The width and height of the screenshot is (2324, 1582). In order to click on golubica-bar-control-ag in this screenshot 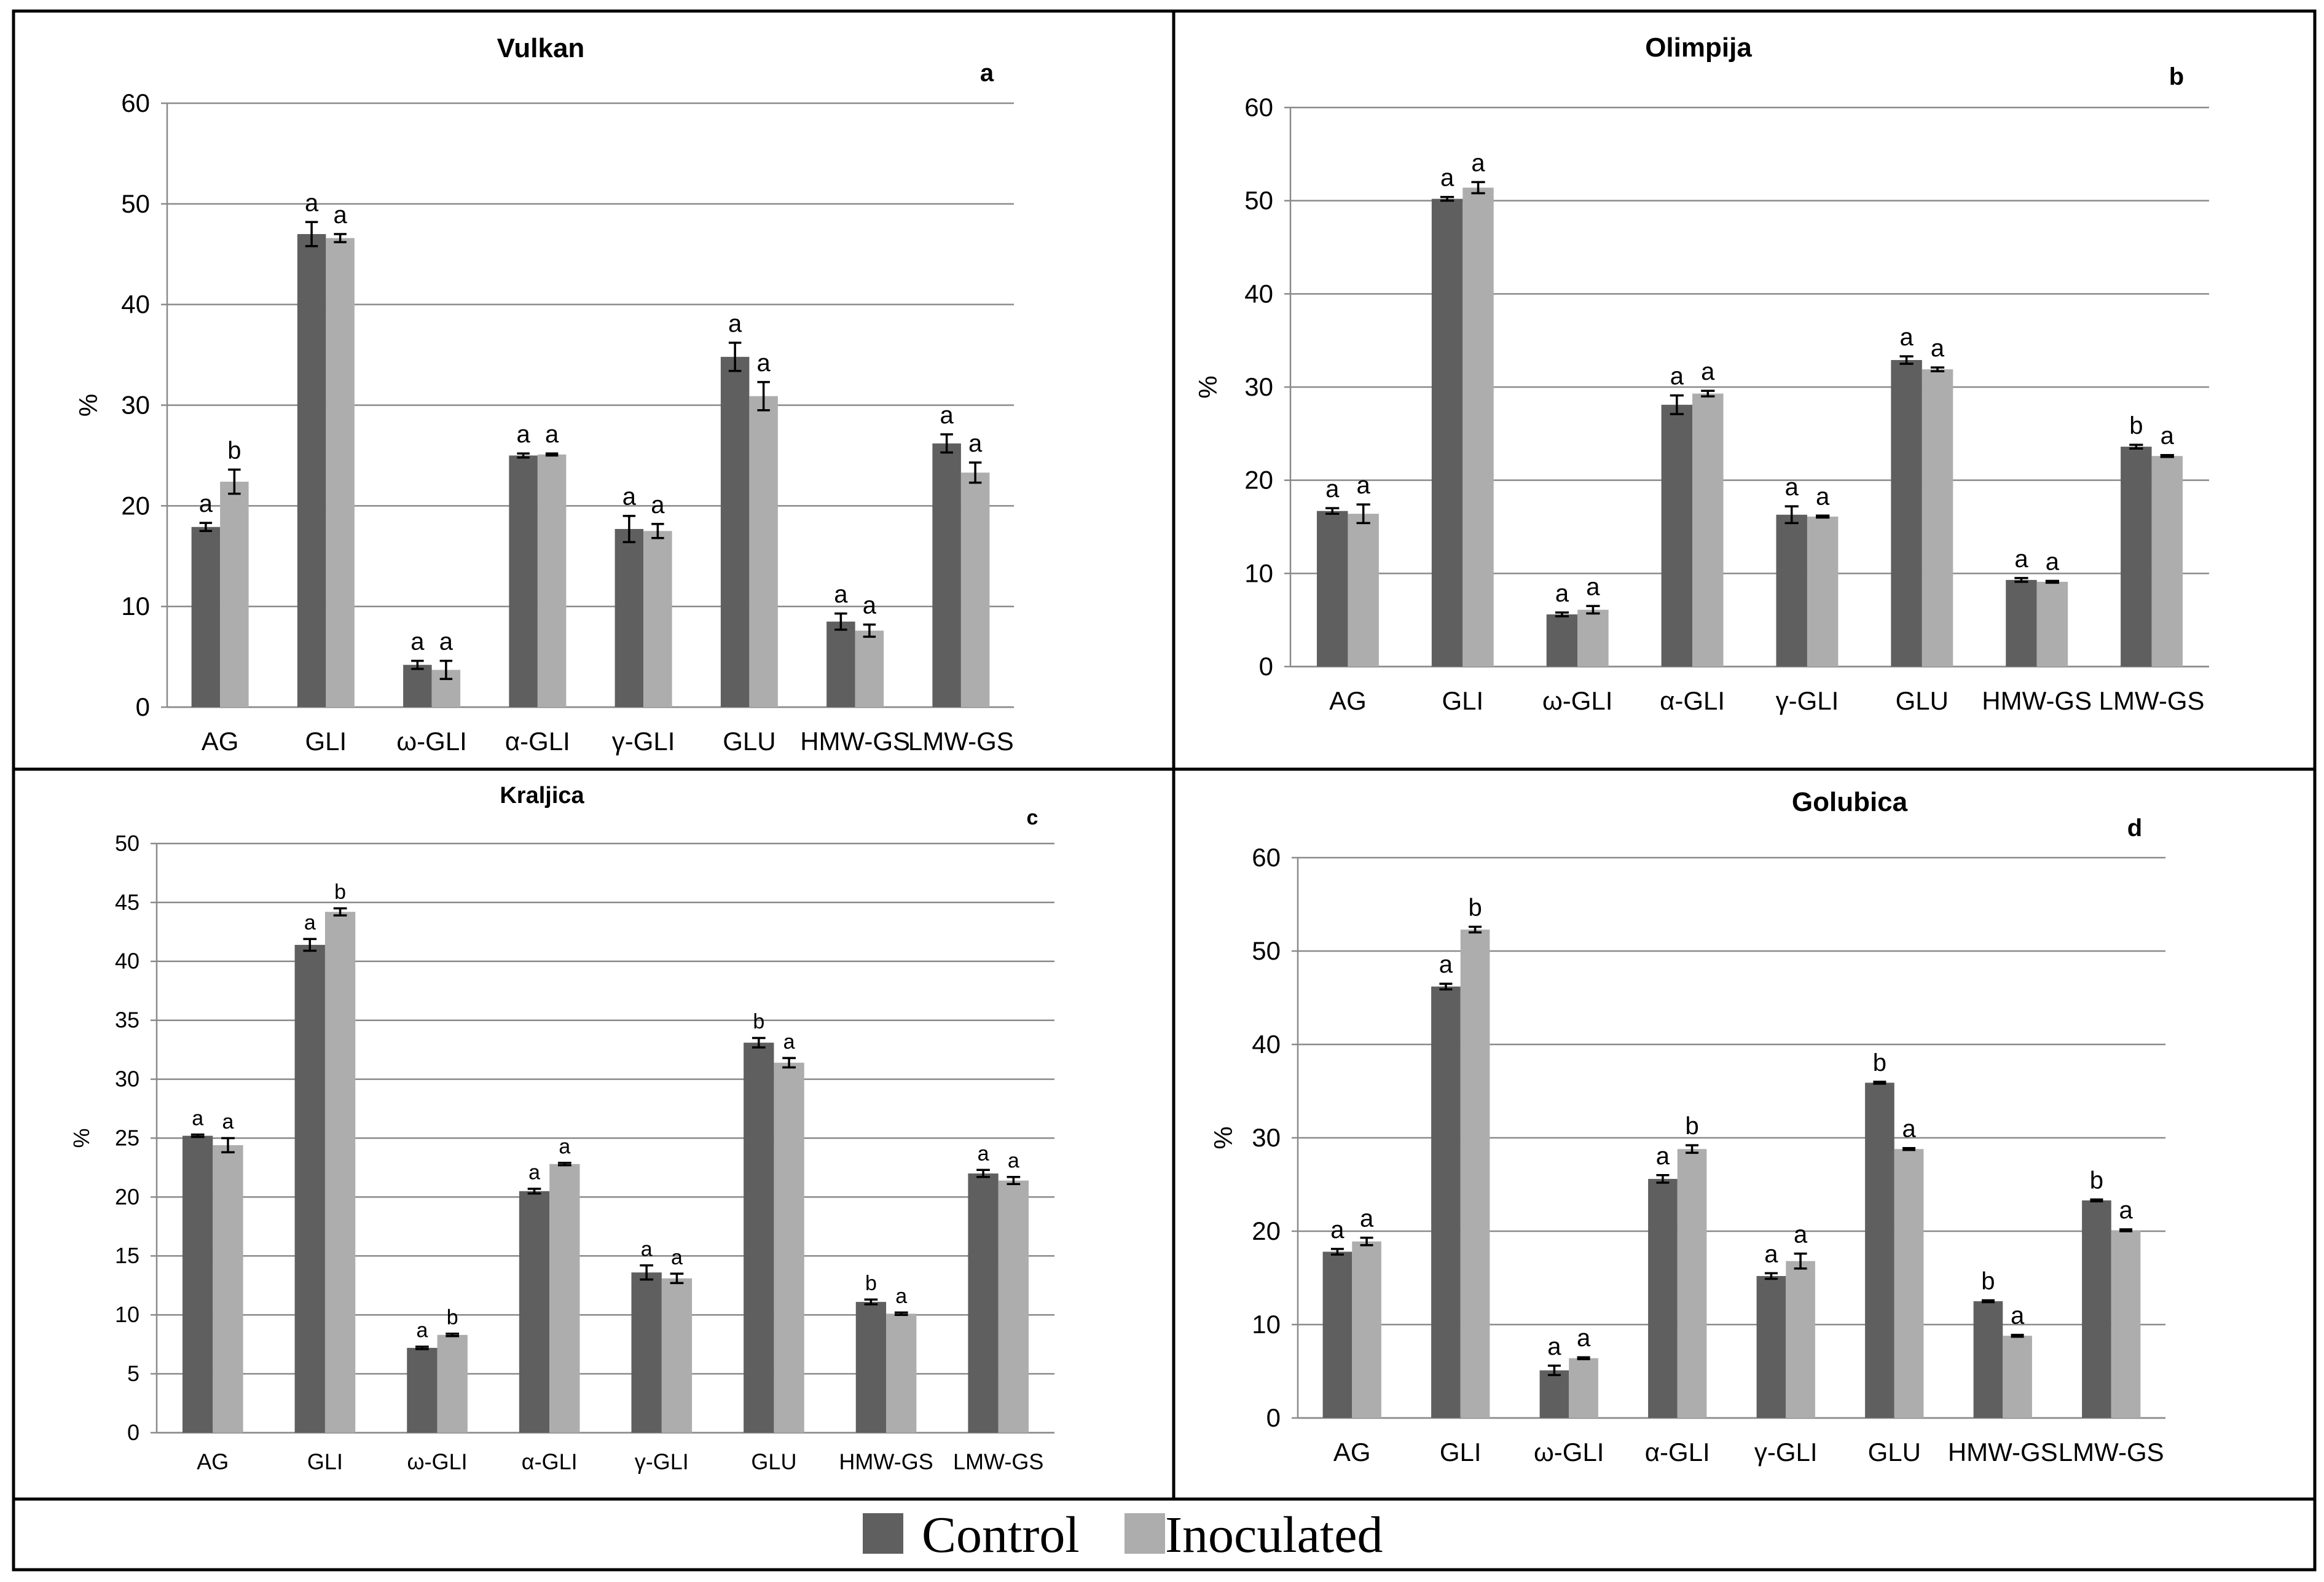, I will do `click(1337, 1334)`.